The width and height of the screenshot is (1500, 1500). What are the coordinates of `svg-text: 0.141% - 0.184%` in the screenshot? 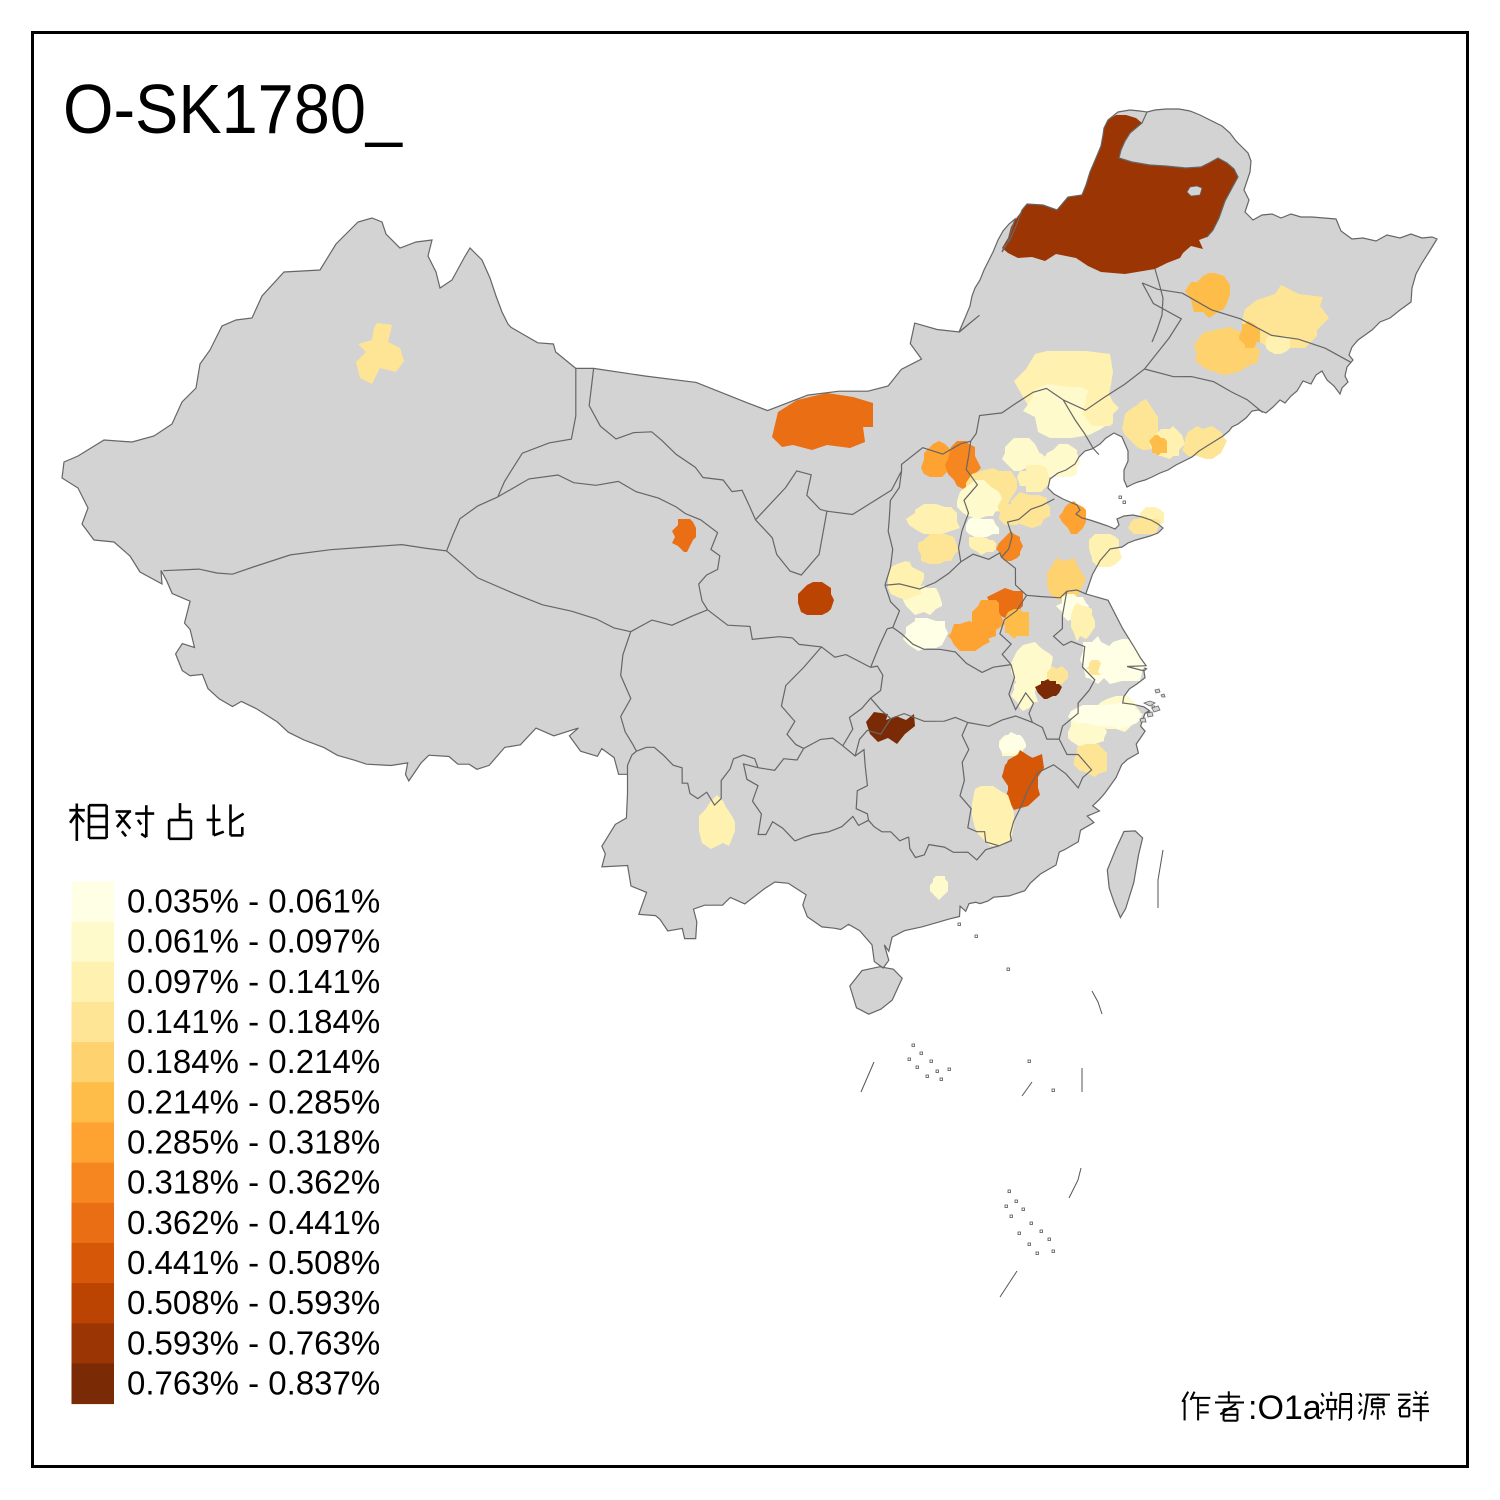 It's located at (253, 1021).